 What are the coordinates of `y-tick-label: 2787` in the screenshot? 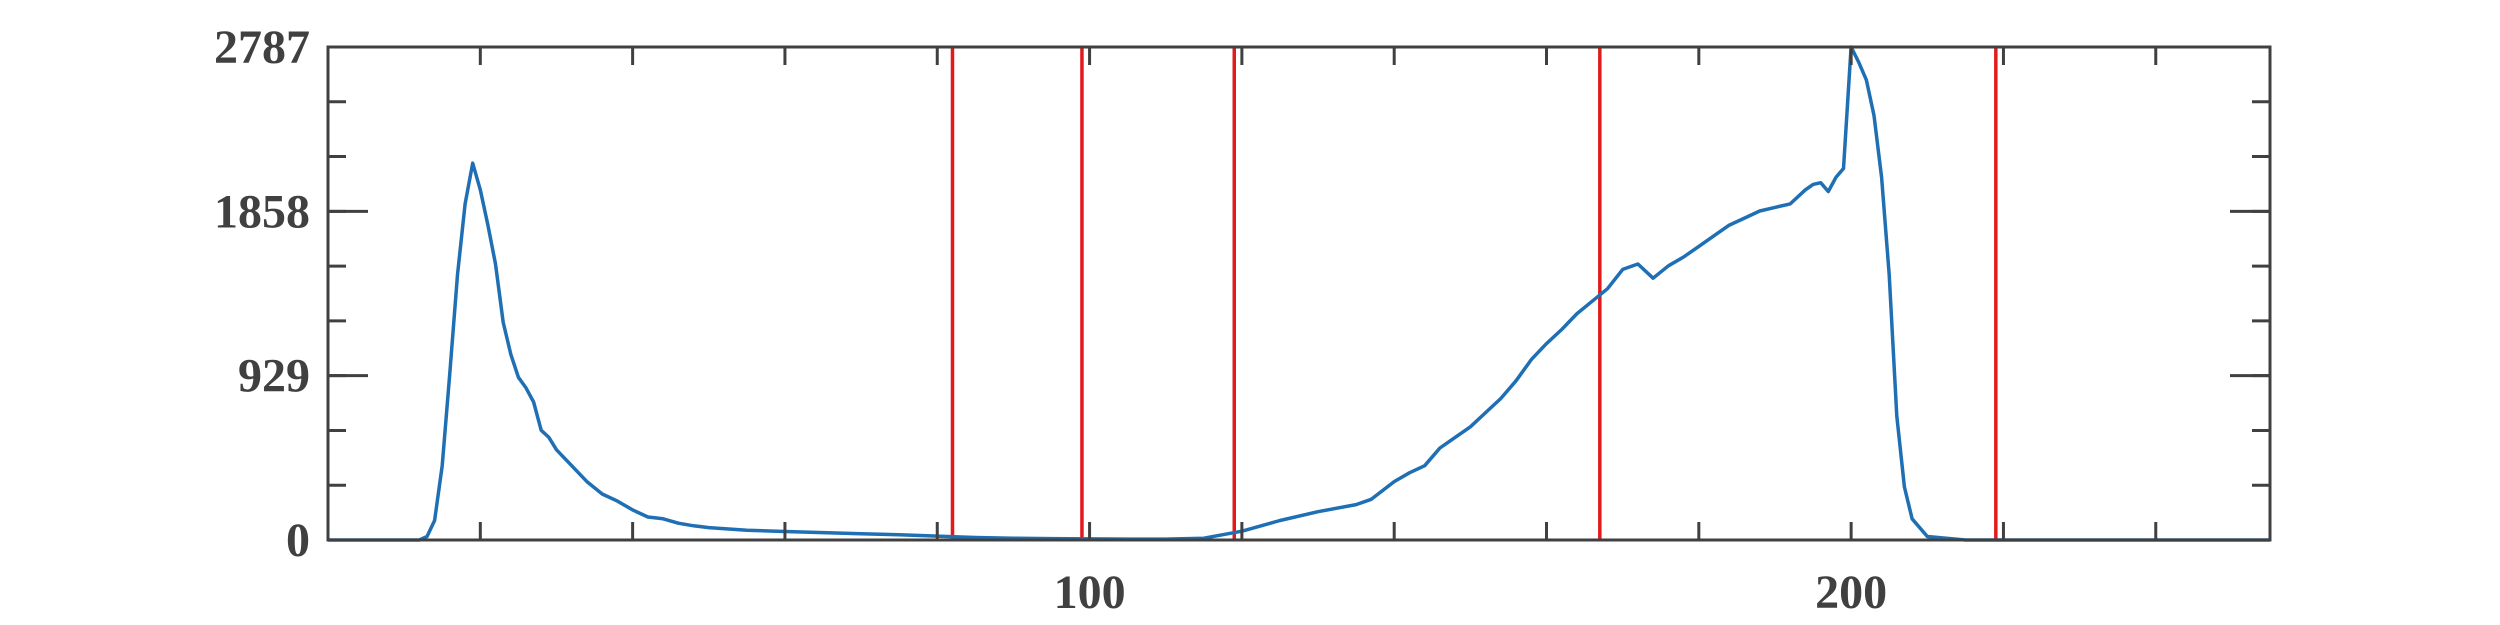 It's located at (262, 47).